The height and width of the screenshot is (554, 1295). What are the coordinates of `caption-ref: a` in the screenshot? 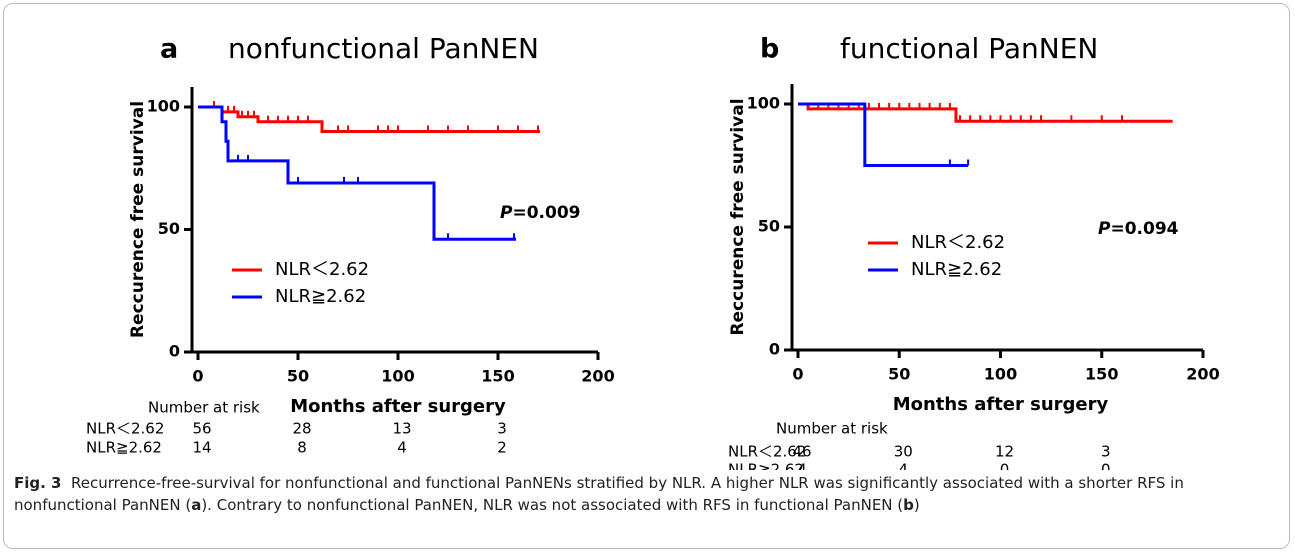 It's located at (196, 505).